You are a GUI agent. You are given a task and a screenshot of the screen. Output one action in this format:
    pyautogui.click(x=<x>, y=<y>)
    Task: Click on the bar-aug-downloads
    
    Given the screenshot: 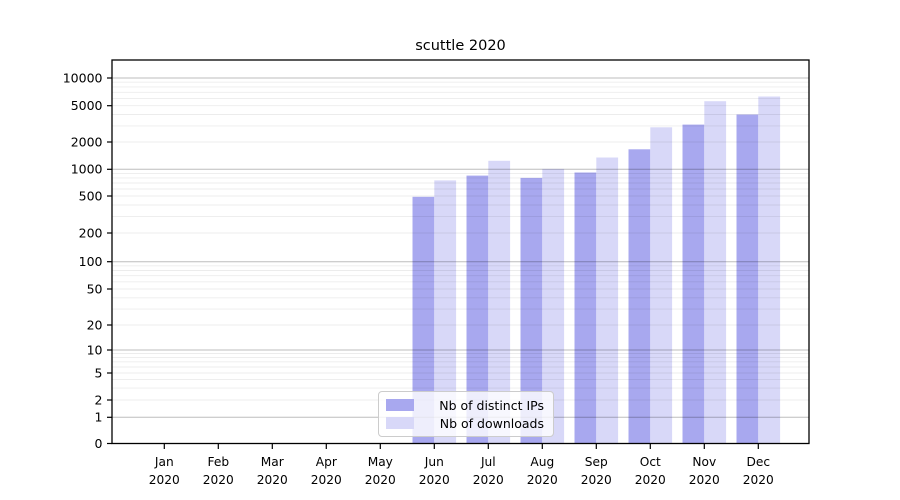 What is the action you would take?
    pyautogui.click(x=553, y=306)
    